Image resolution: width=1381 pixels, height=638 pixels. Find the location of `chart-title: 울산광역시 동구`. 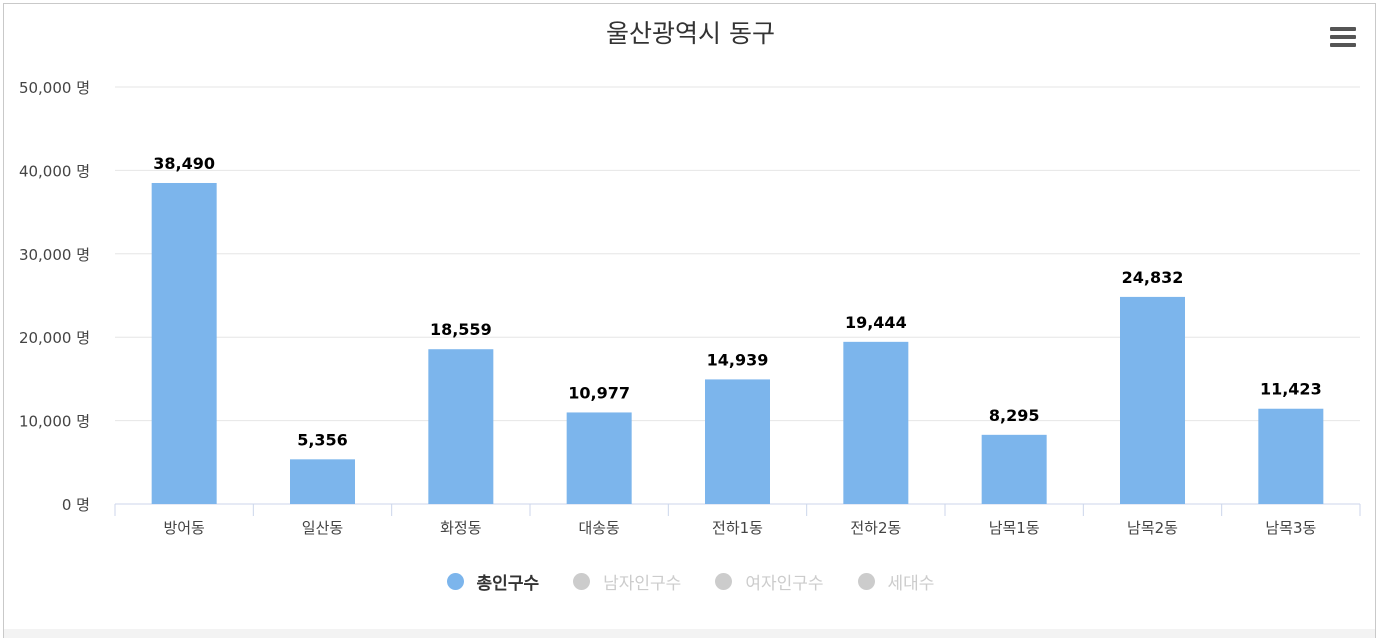

chart-title: 울산광역시 동구 is located at coordinates (690, 33).